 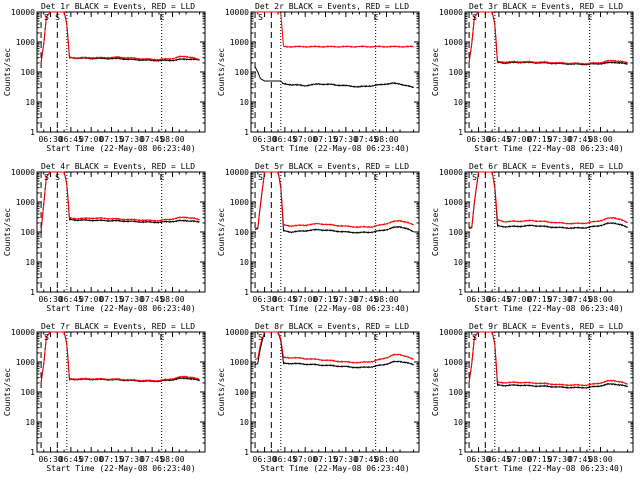 What do you see at coordinates (332, 326) in the screenshot?
I see `panel-title: Det 8r BLACK = Events, RED = LLD` at bounding box center [332, 326].